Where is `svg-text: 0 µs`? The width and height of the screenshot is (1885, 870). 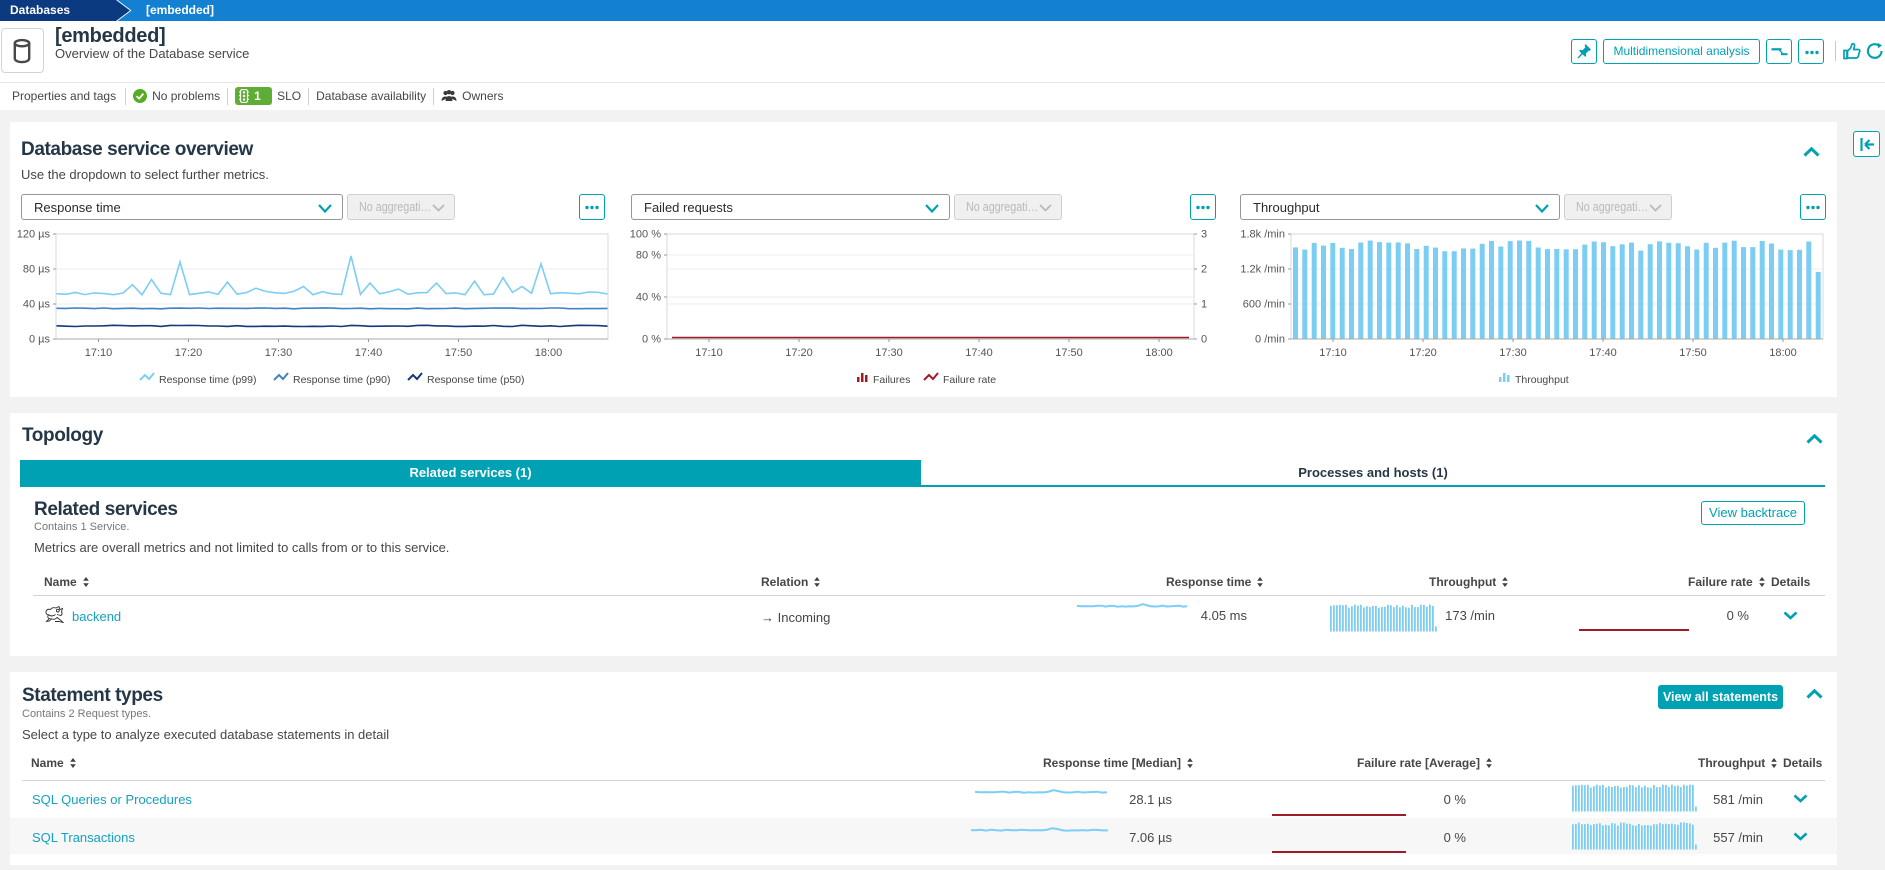 svg-text: 0 µs is located at coordinates (40, 340).